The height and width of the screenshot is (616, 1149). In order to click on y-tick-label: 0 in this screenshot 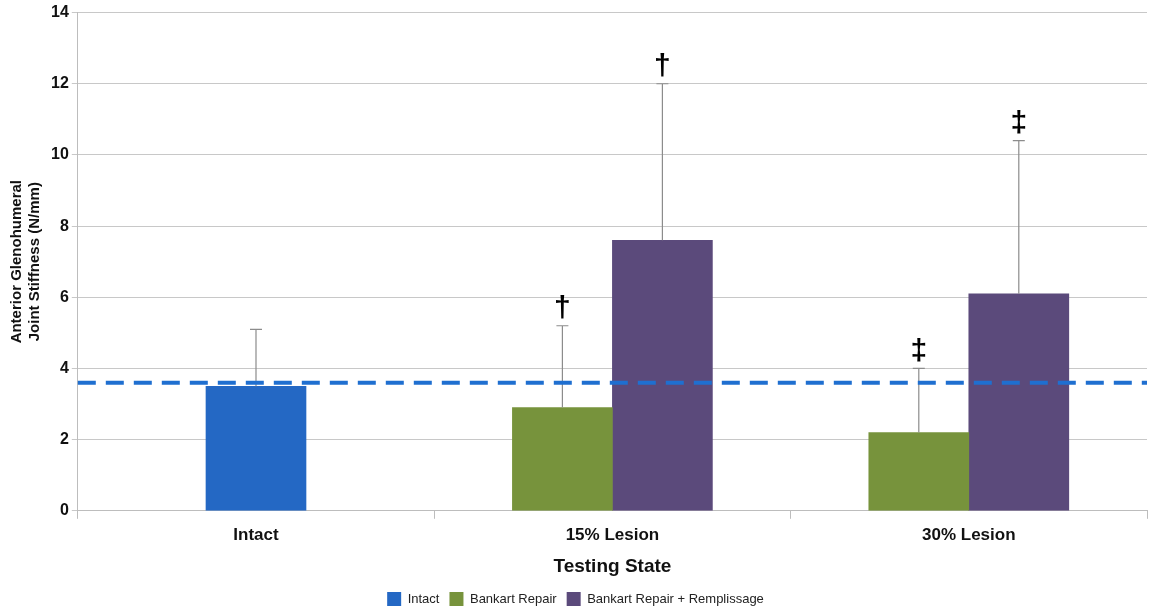, I will do `click(64, 510)`.